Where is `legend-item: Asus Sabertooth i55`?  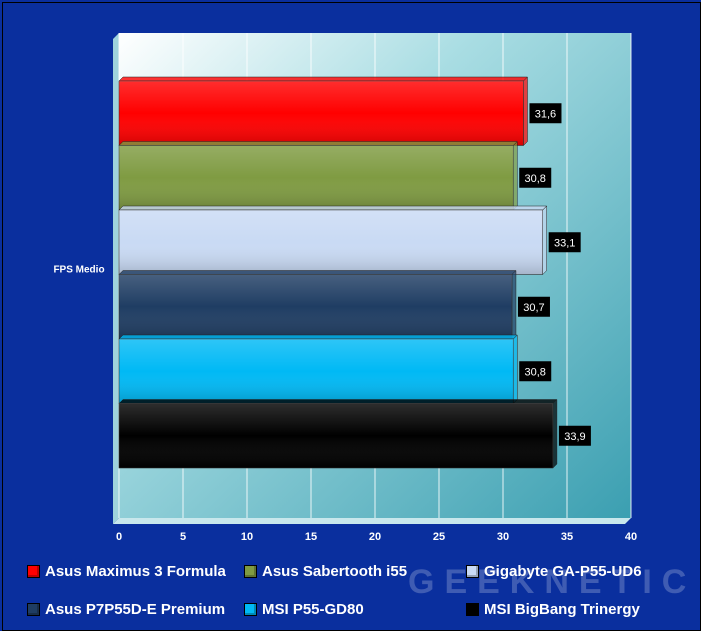
legend-item: Asus Sabertooth i55 is located at coordinates (325, 571).